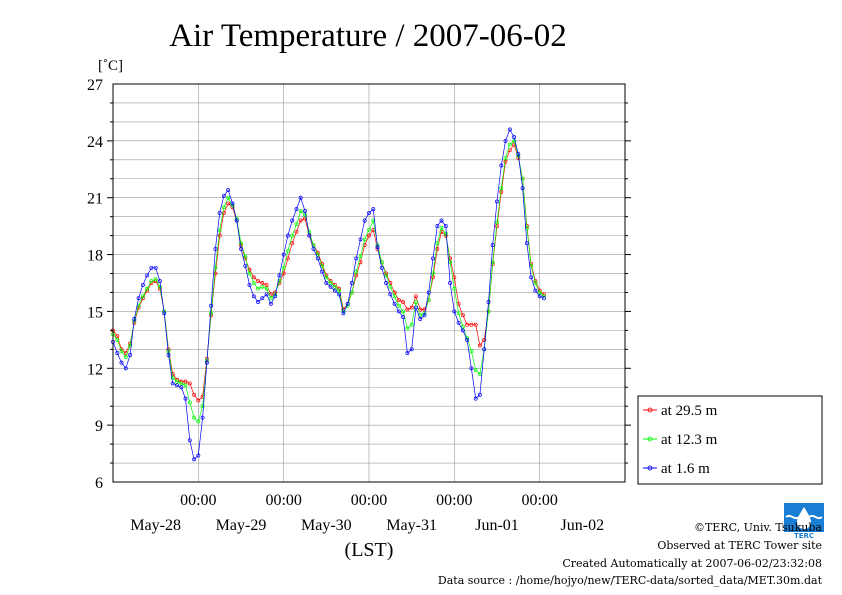 This screenshot has height=595, width=842. What do you see at coordinates (650, 410) in the screenshot?
I see `legend-swatch-marker` at bounding box center [650, 410].